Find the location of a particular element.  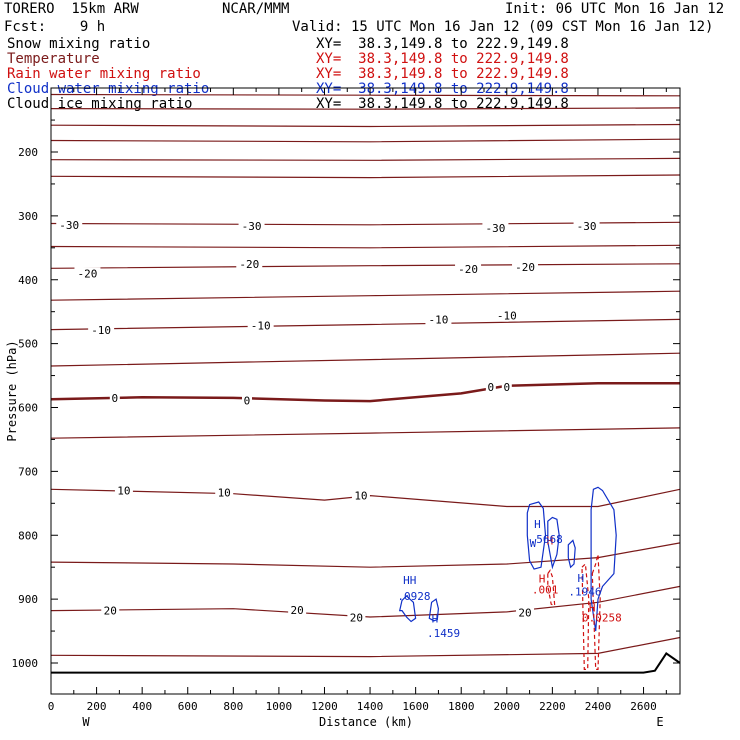

x-tick-label: 200 is located at coordinates (97, 706).